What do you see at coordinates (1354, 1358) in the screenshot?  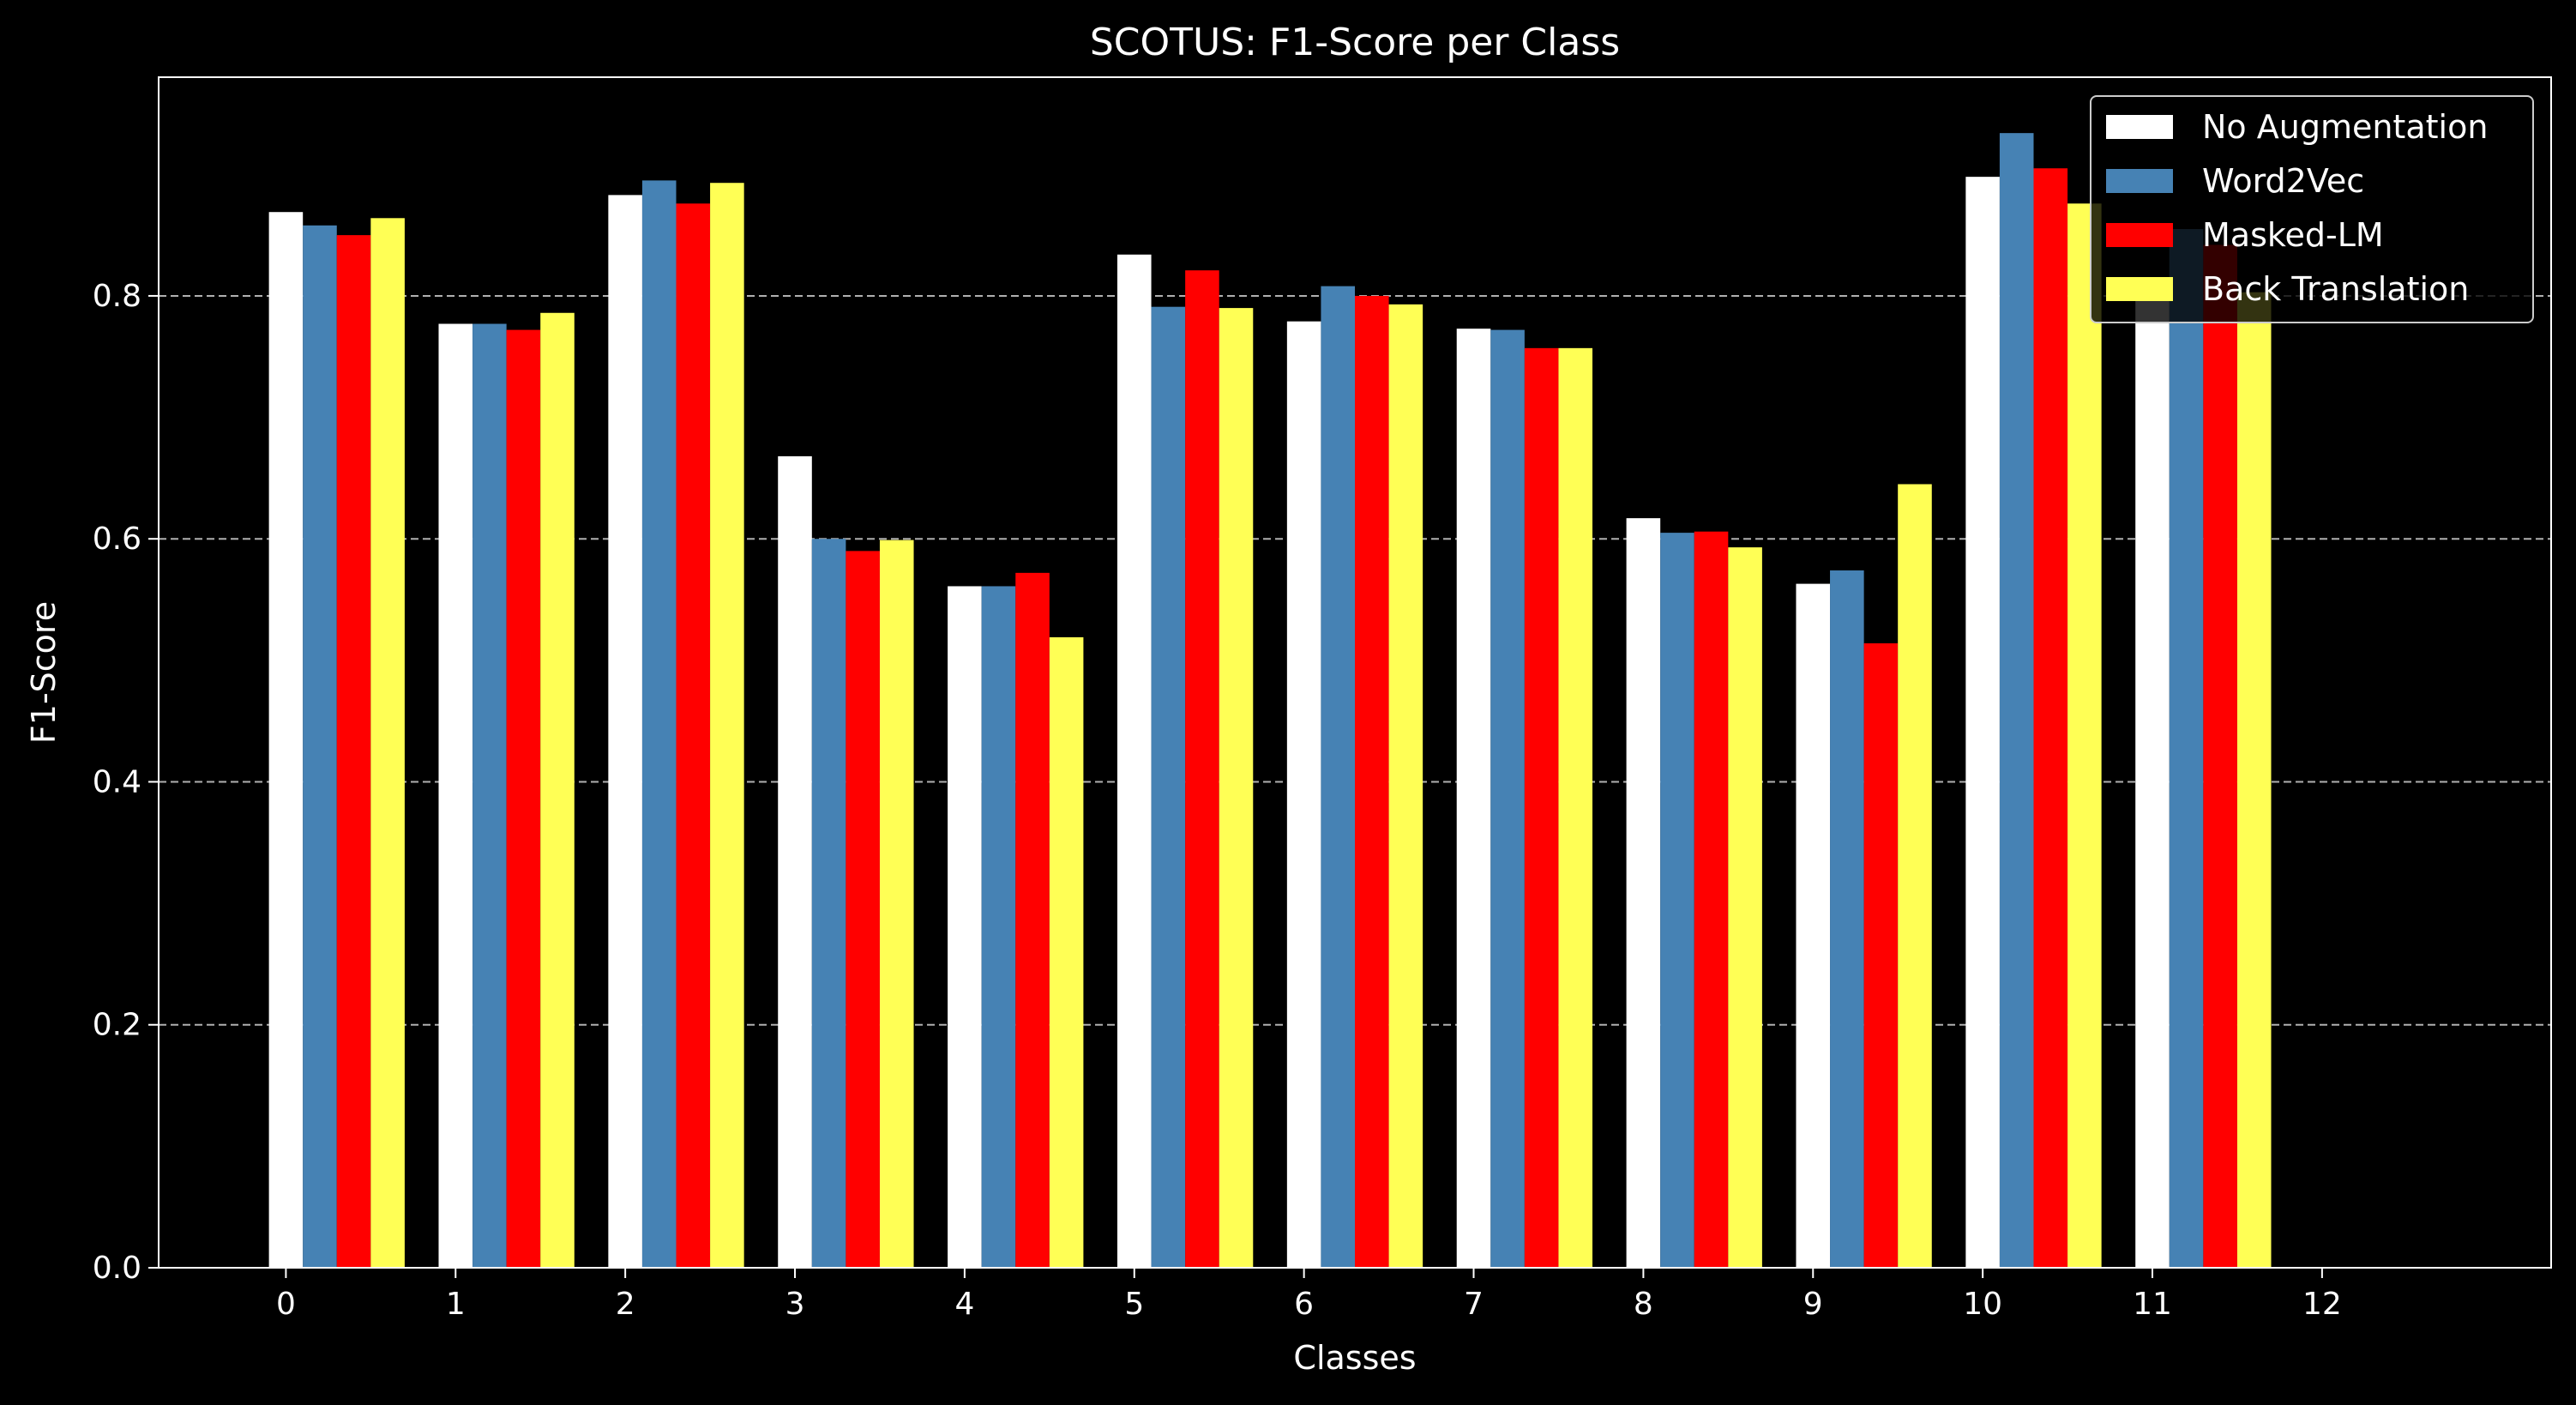 I see `x-axis-label: Classes` at bounding box center [1354, 1358].